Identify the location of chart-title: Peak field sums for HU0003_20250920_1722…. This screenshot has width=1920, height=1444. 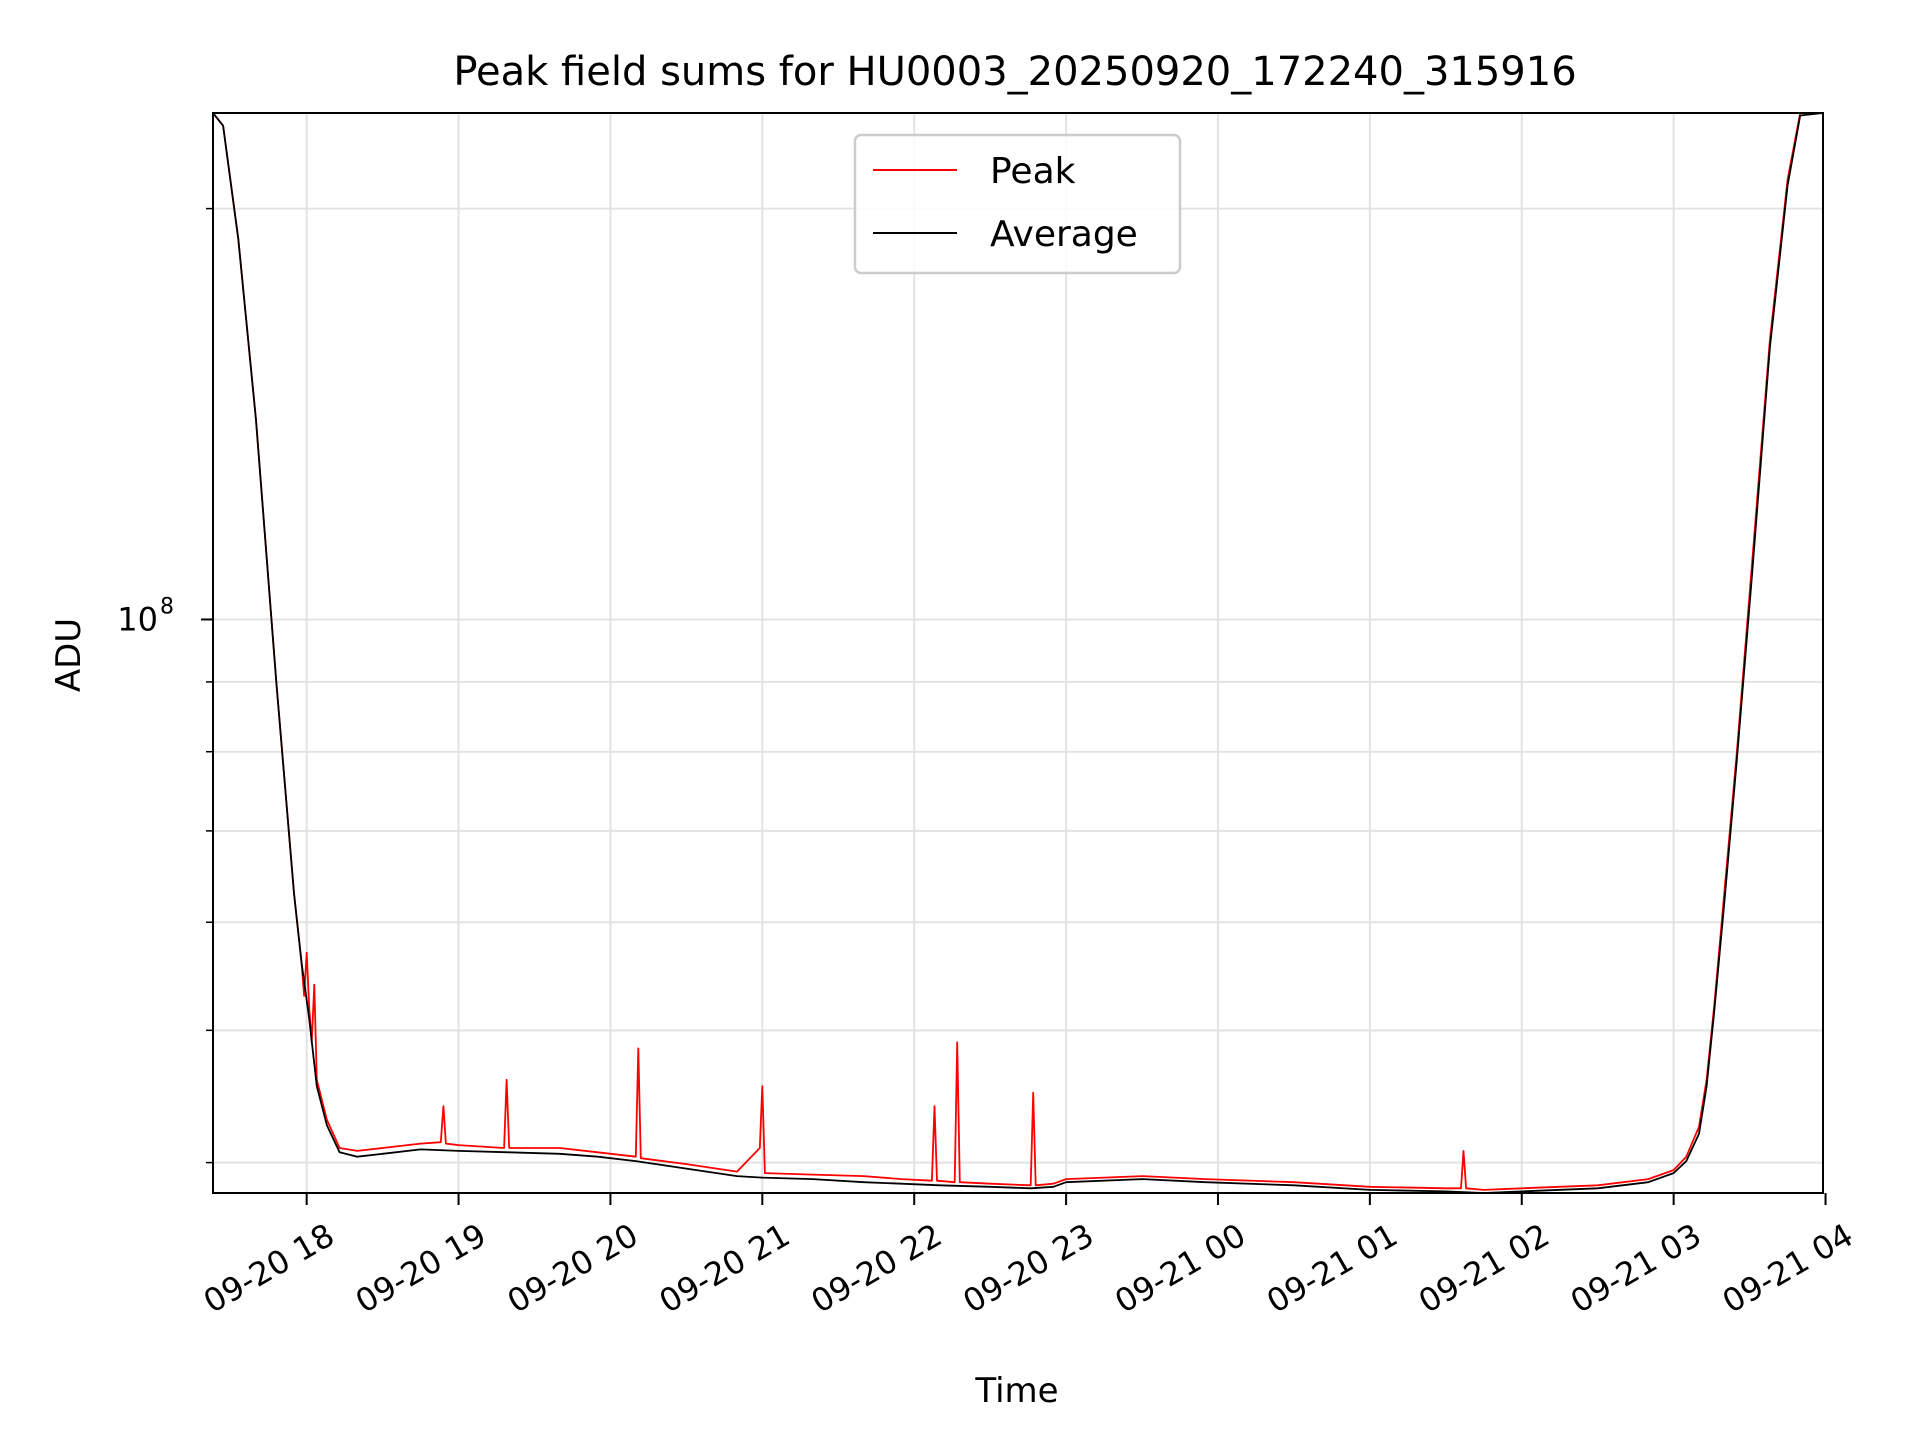
(1014, 72).